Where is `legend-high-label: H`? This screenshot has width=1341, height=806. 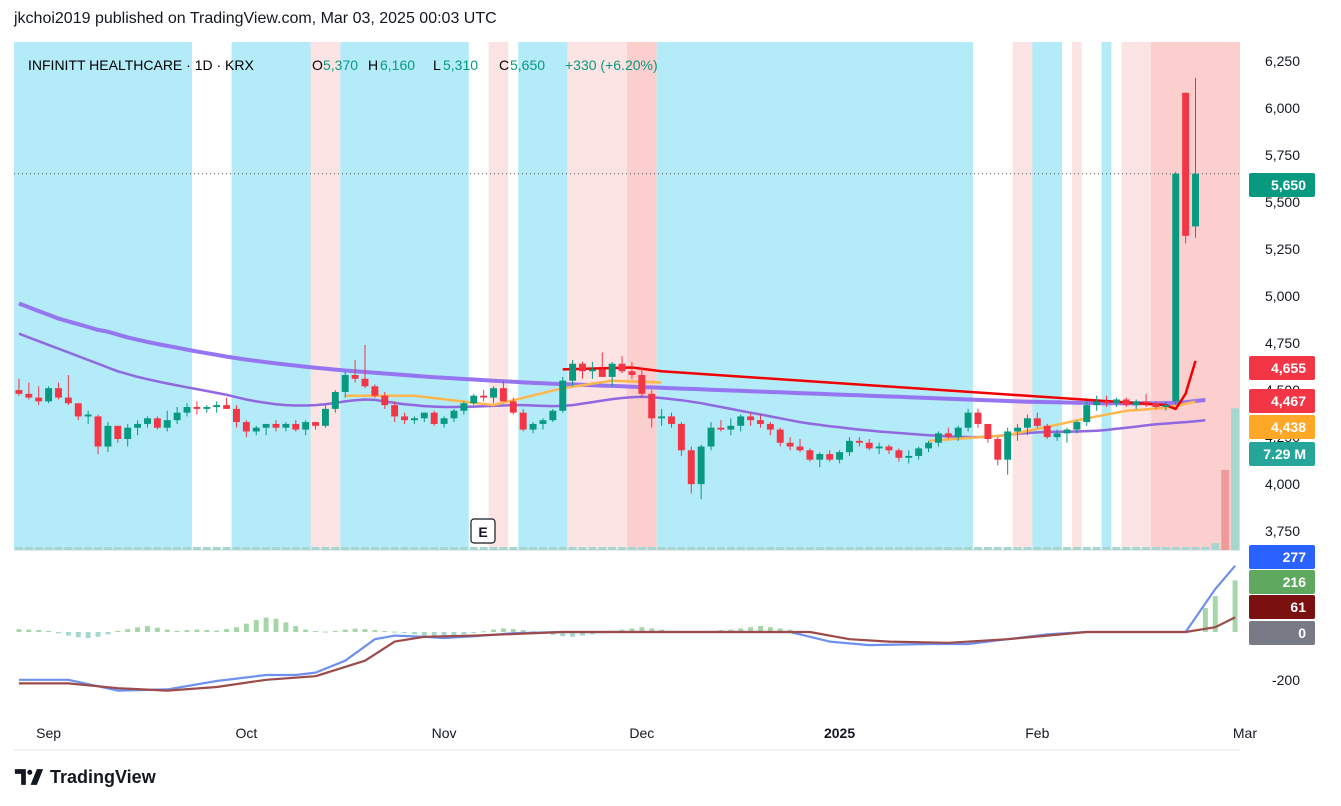
legend-high-label: H is located at coordinates (373, 65).